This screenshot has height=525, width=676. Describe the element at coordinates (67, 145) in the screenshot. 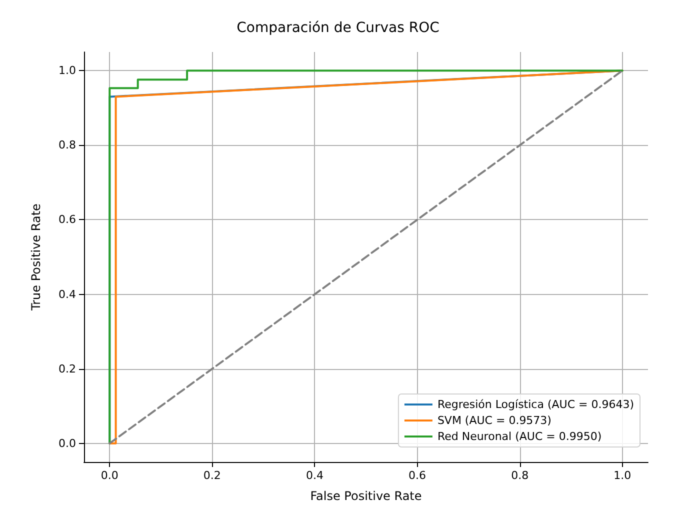

I see `y-tick-label: 0.8` at that location.